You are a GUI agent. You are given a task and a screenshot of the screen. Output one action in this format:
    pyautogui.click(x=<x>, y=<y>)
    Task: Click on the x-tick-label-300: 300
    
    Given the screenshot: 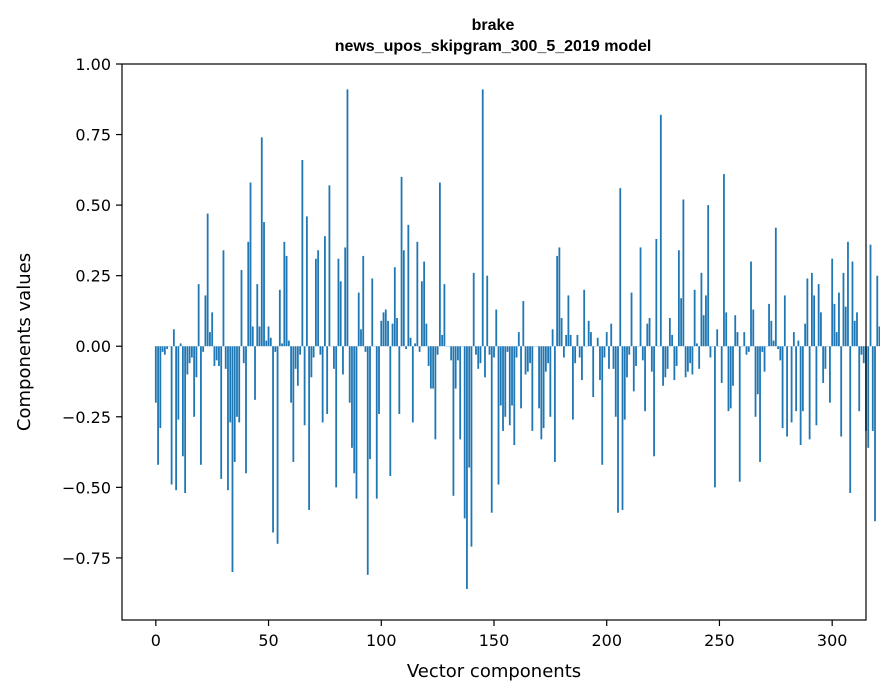 What is the action you would take?
    pyautogui.click(x=832, y=640)
    